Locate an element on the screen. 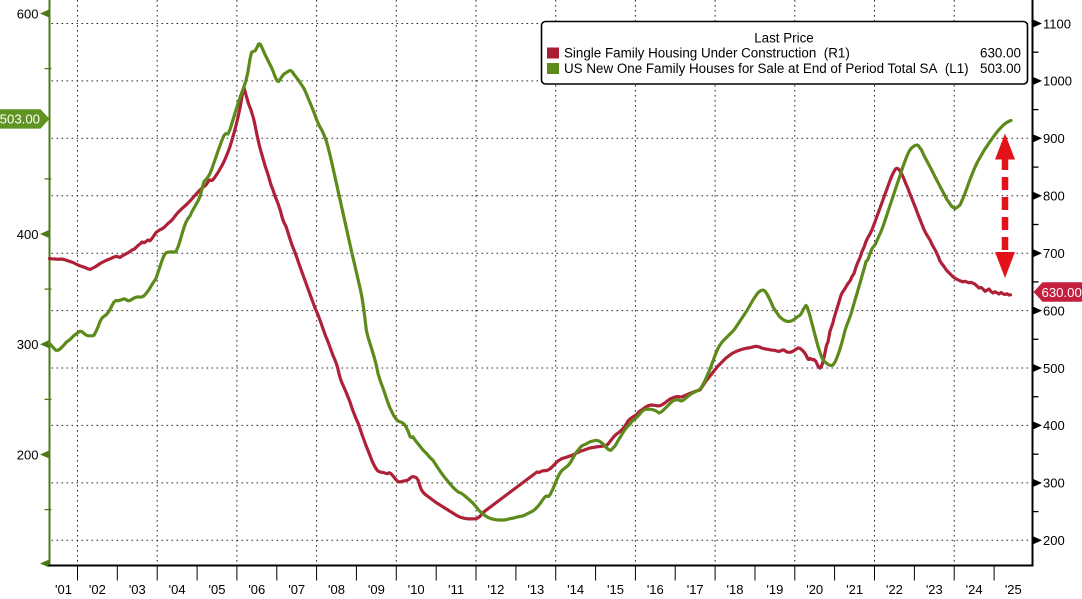  svg-text: '11 is located at coordinates (456, 589).